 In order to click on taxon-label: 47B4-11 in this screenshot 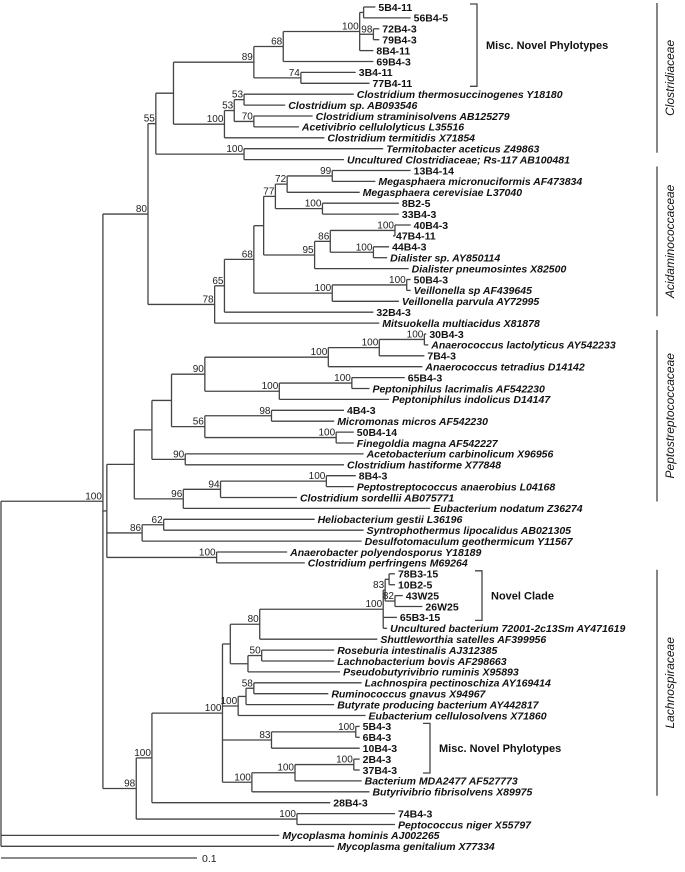, I will do `click(416, 237)`.